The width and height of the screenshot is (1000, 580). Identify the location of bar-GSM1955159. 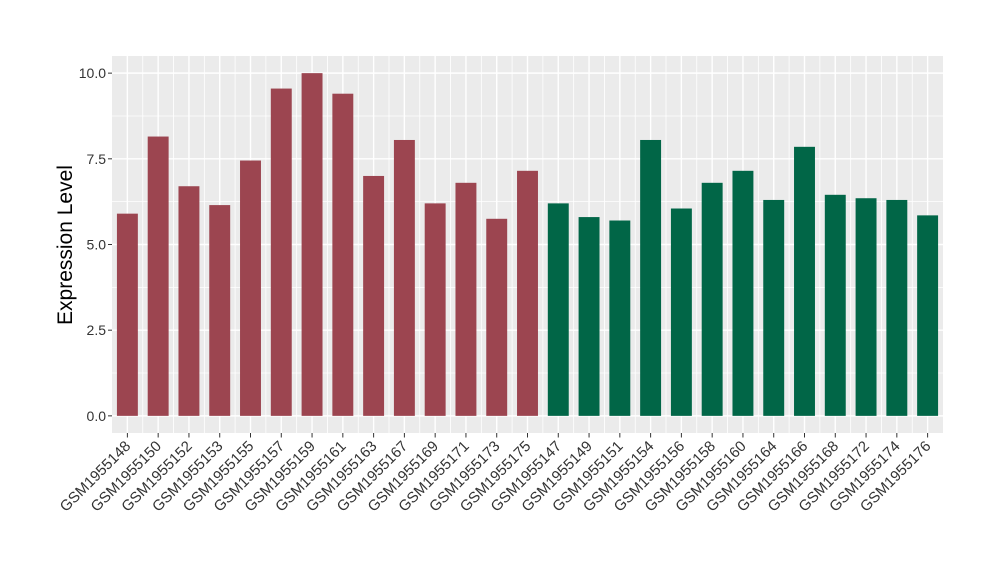
(312, 244).